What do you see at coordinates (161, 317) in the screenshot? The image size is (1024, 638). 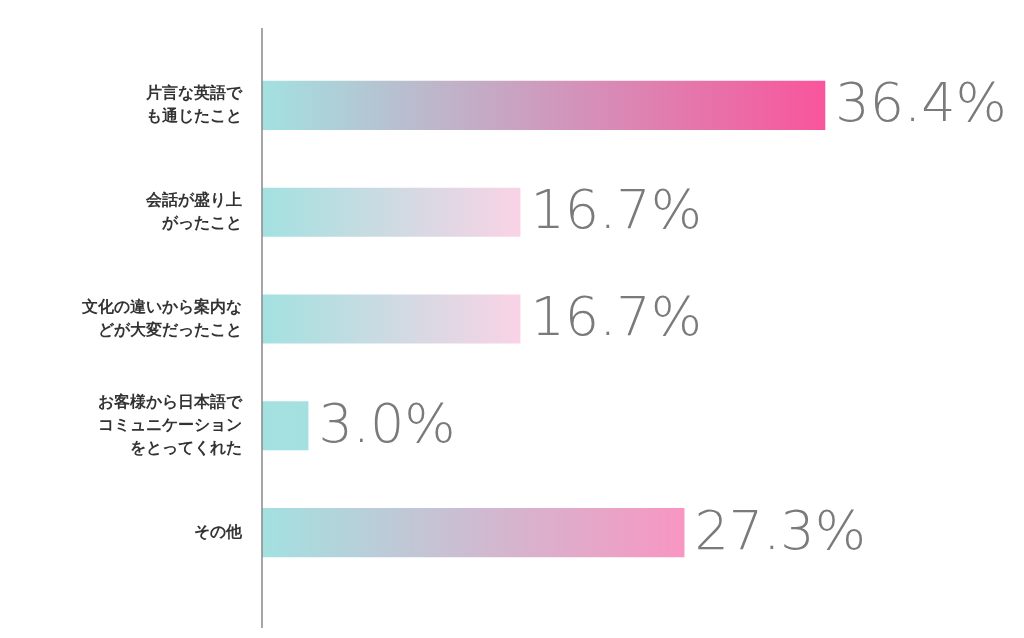 I see `y-tick-label: 文化の違いから案内などが大変だったこと` at bounding box center [161, 317].